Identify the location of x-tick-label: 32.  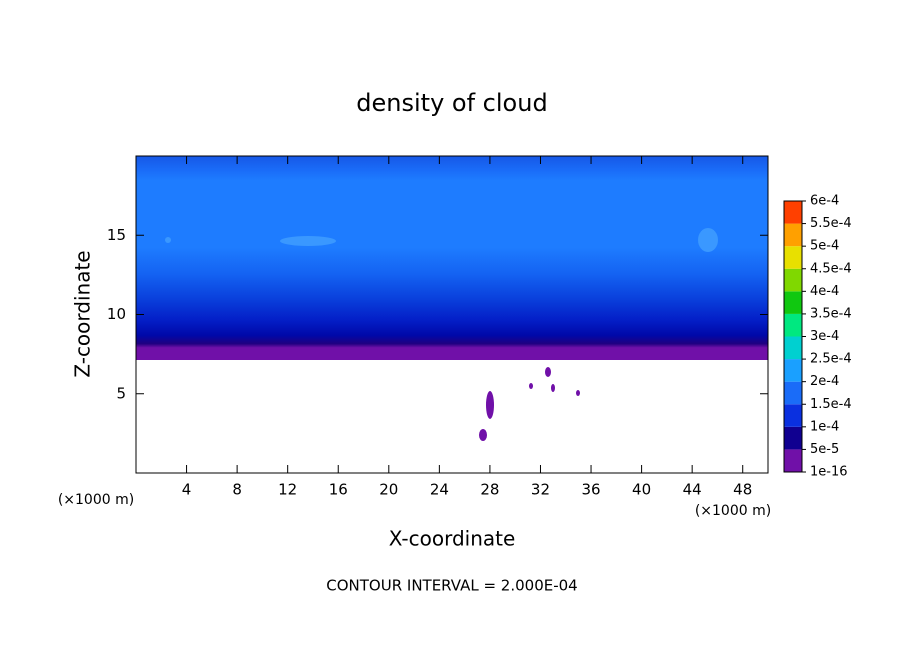
(540, 490).